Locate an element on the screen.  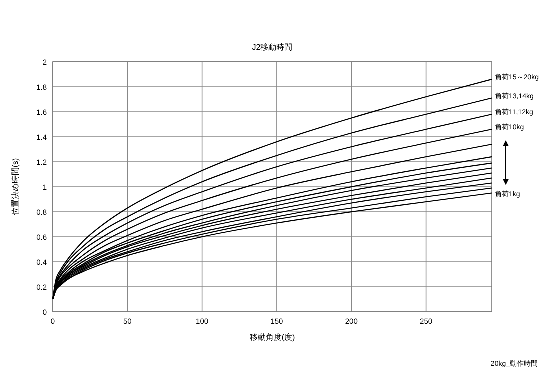
x-axis-title: 移動角度(度) is located at coordinates (273, 337).